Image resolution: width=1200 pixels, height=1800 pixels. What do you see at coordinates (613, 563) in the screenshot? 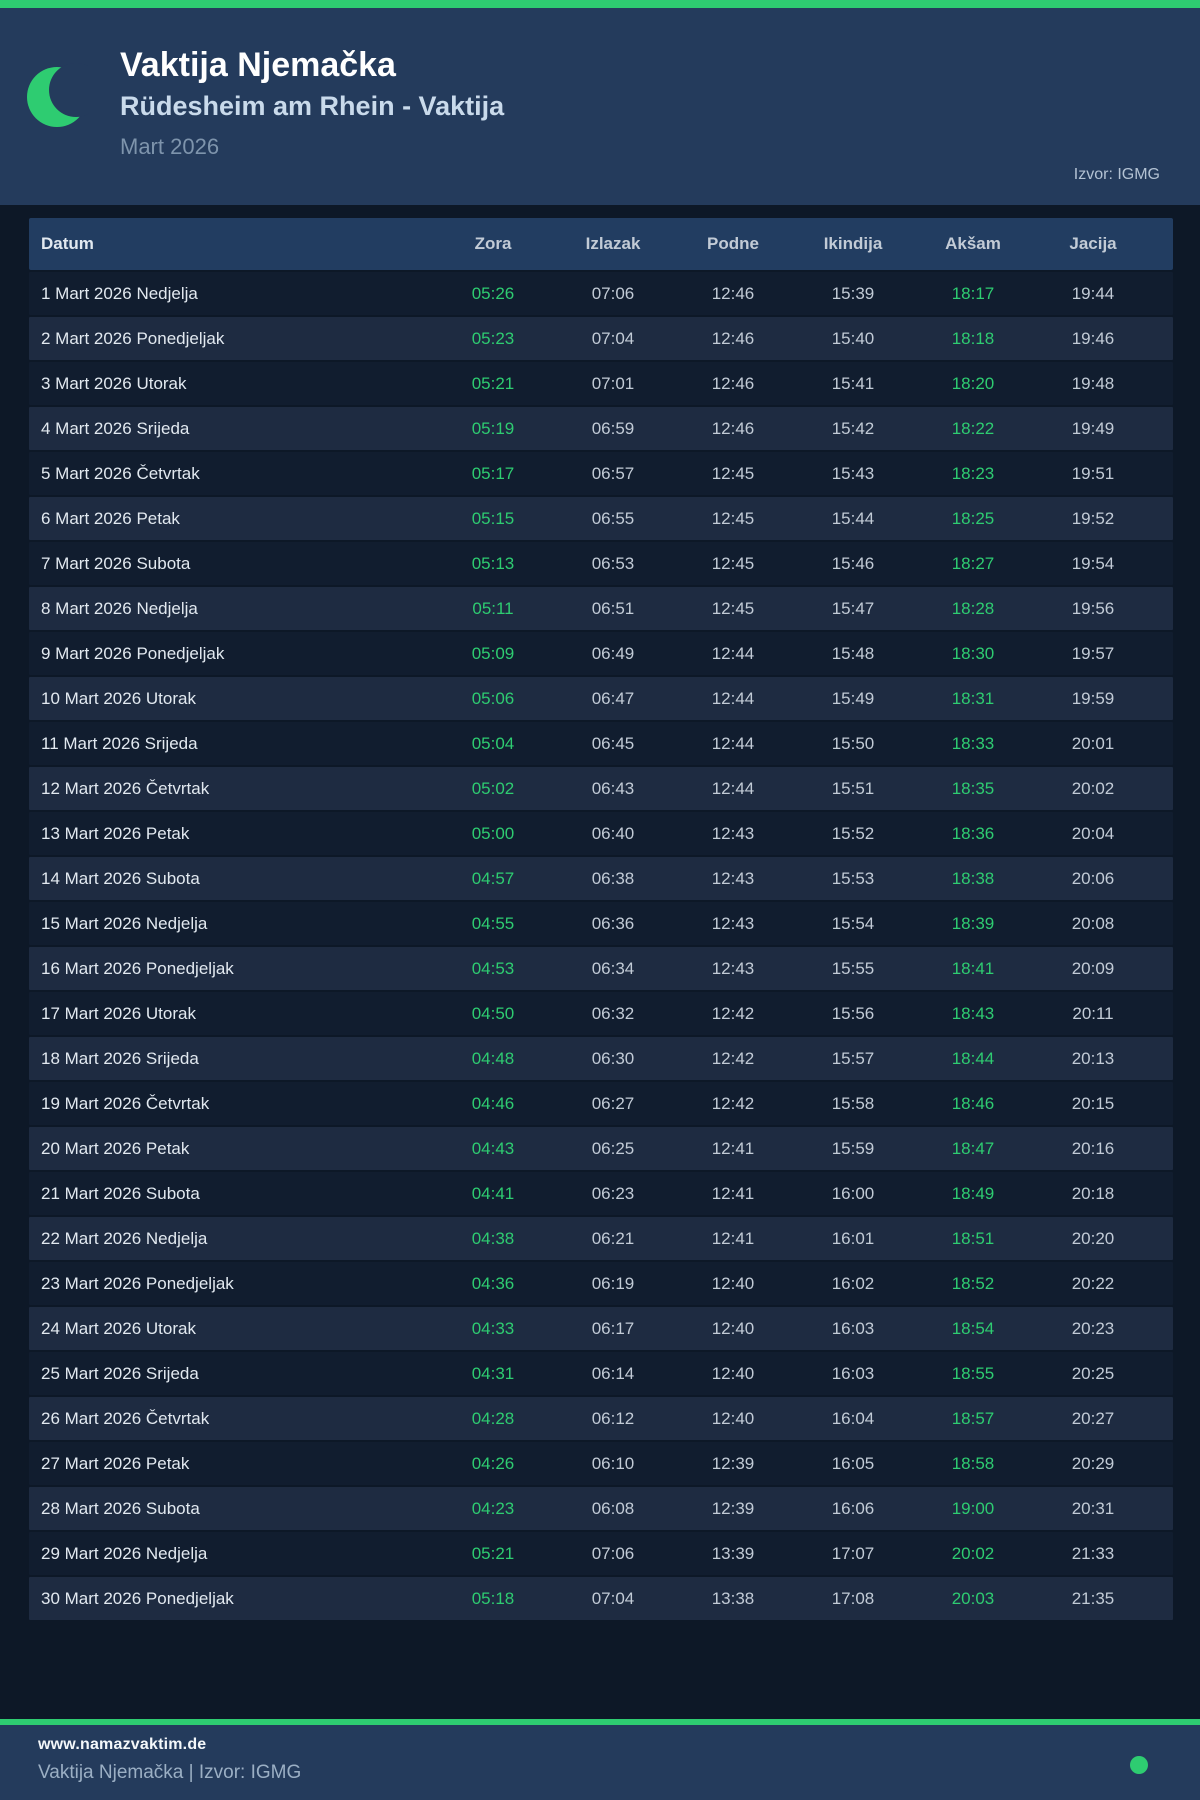
I see `row-izlazak-time: 06:53` at bounding box center [613, 563].